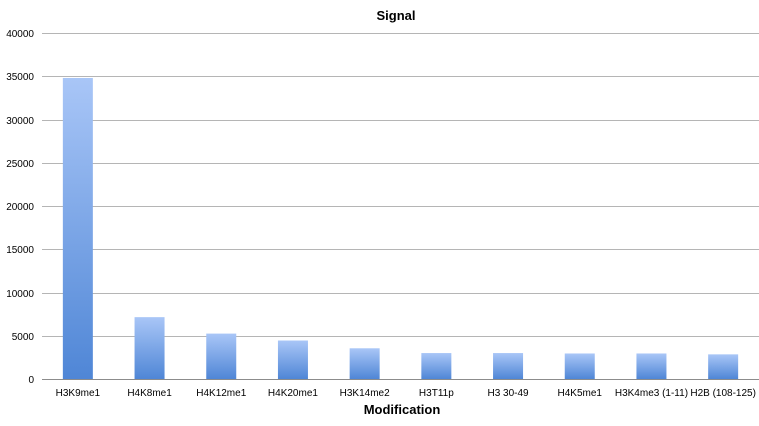 This screenshot has width=759, height=426. Describe the element at coordinates (149, 393) in the screenshot. I see `x-tick-label: H4K8me1` at that location.